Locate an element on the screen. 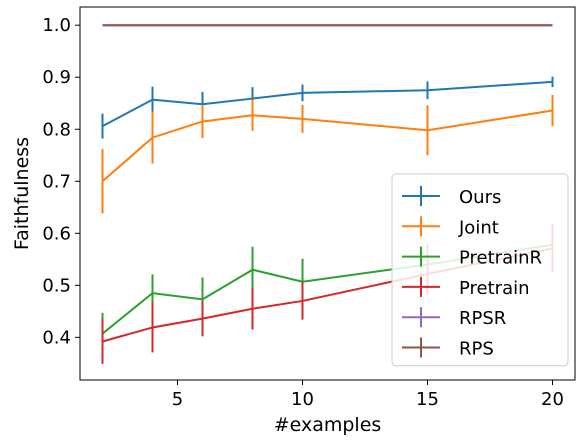  legend-item-rps: RPS is located at coordinates (448, 348).